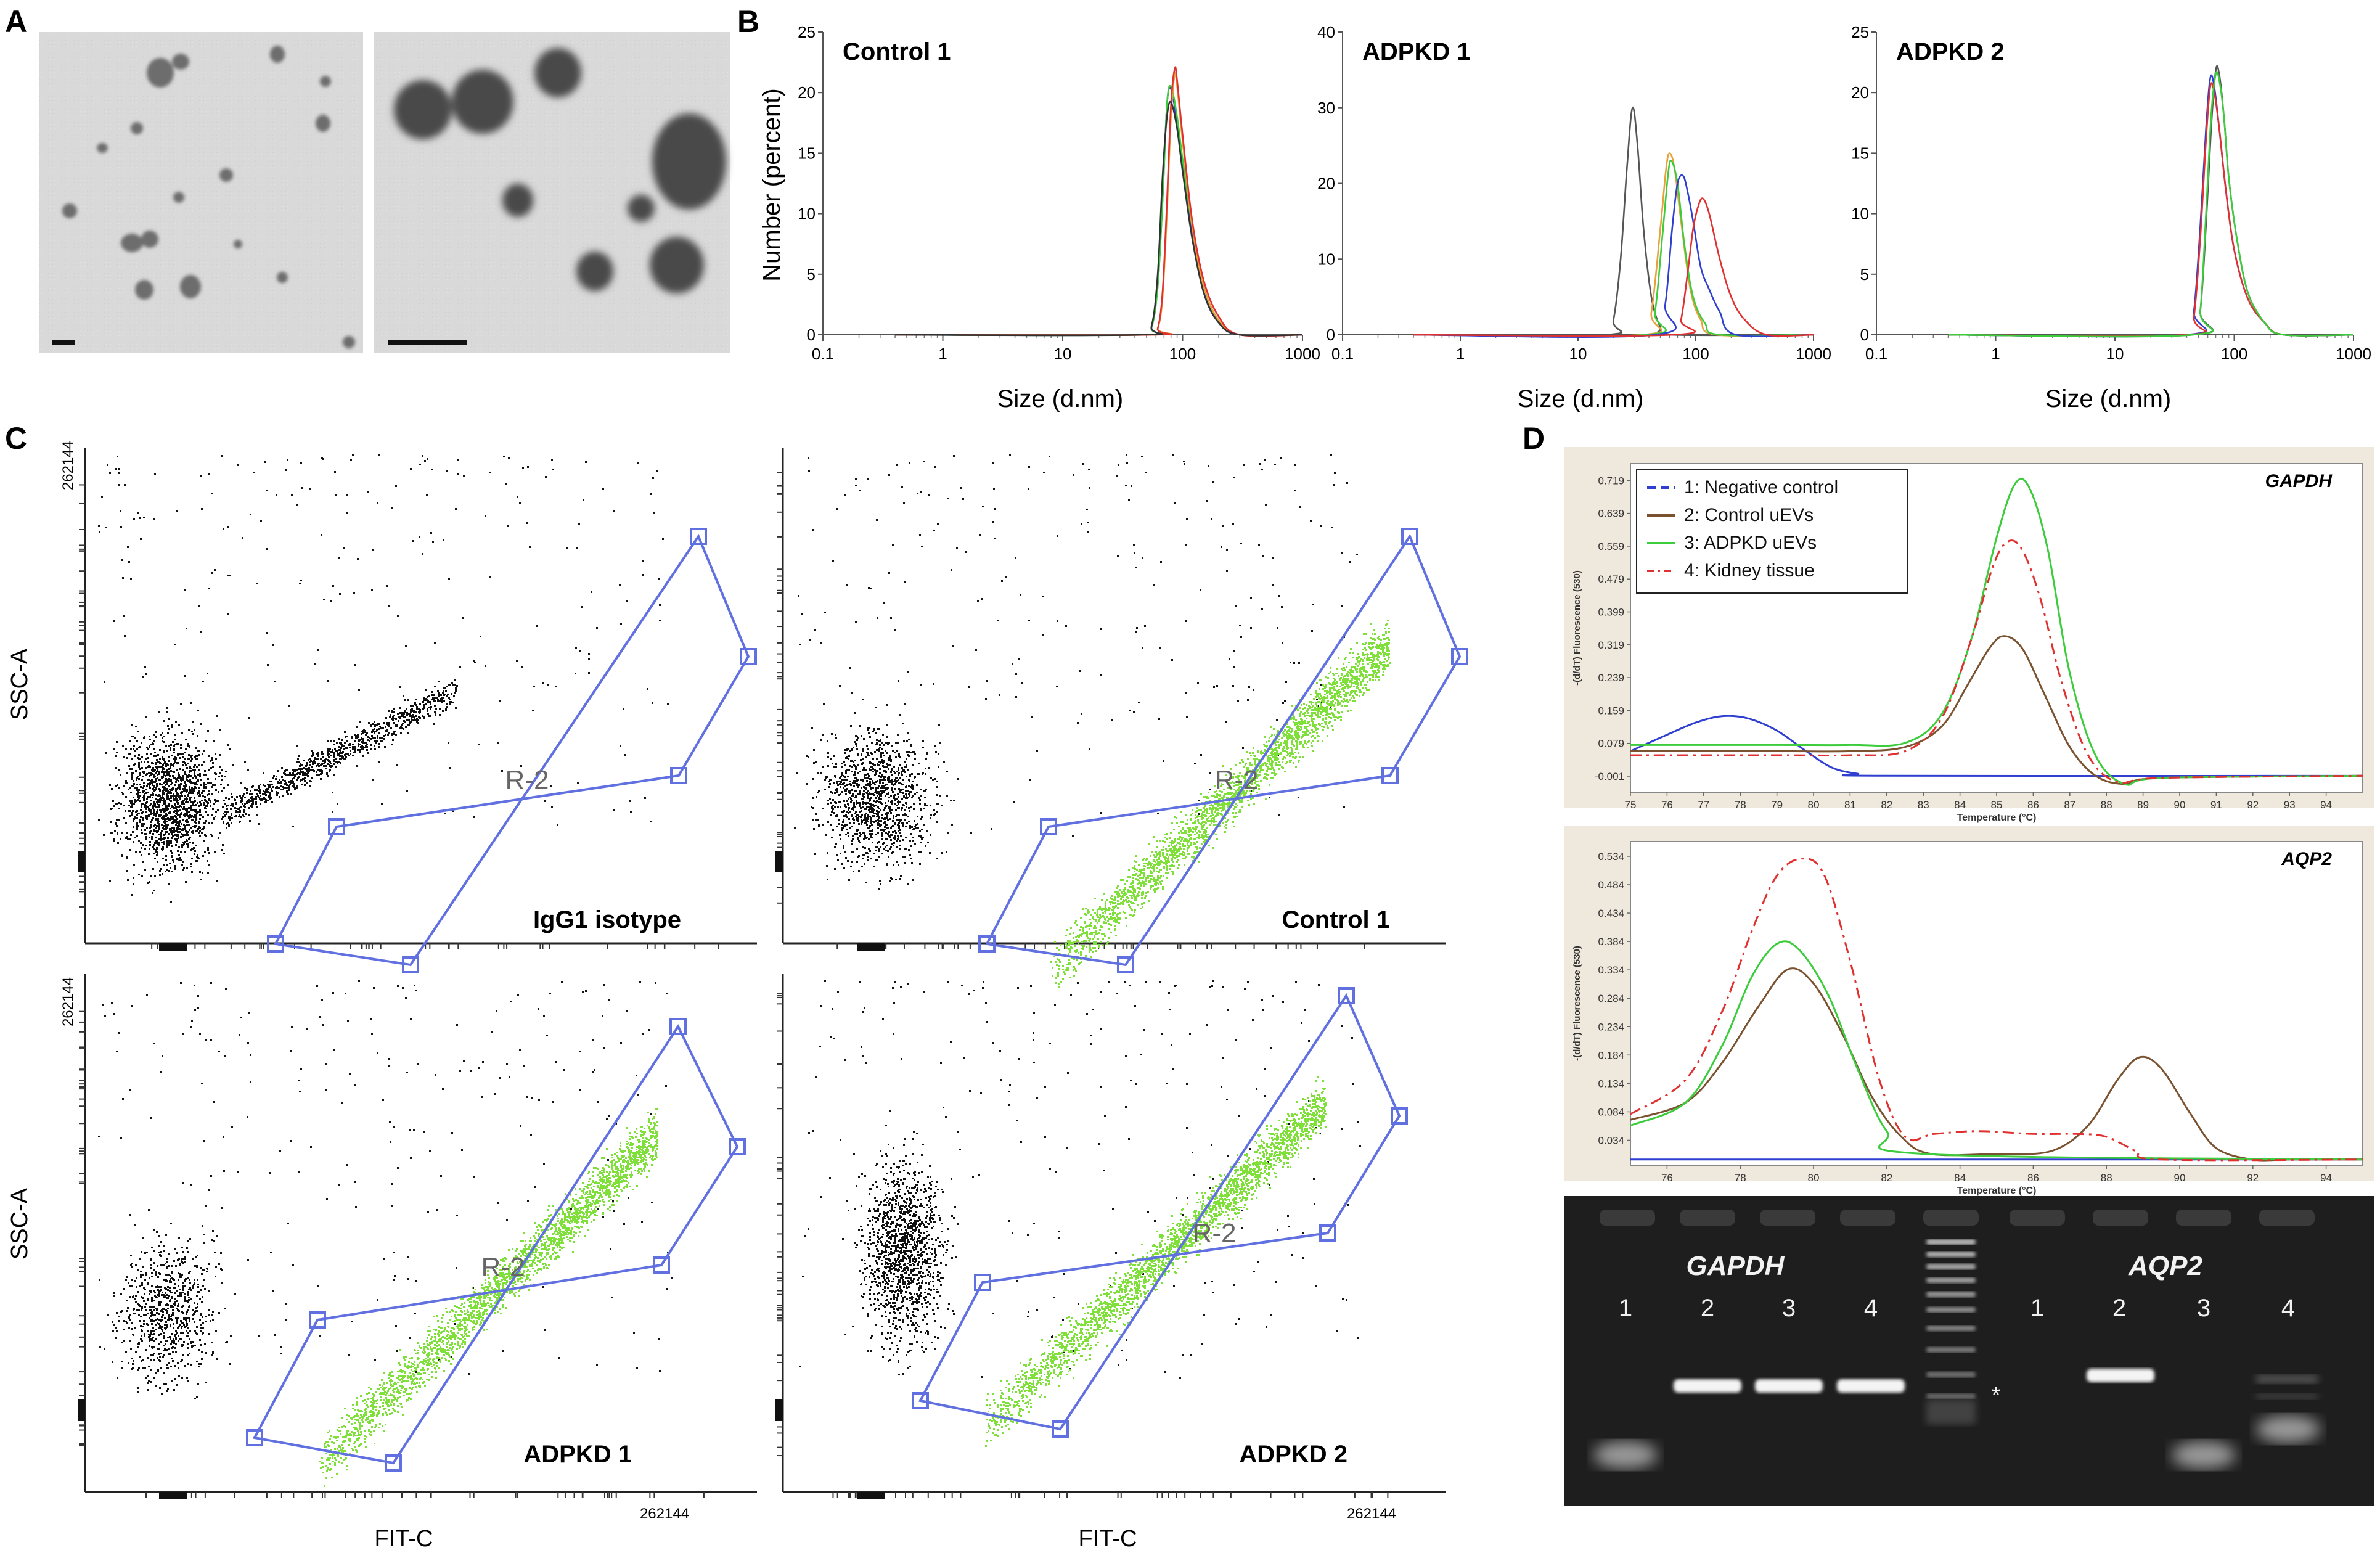 This screenshot has height=1553, width=2380. What do you see at coordinates (1336, 919) in the screenshot?
I see `flow-plot-label: Control 1` at bounding box center [1336, 919].